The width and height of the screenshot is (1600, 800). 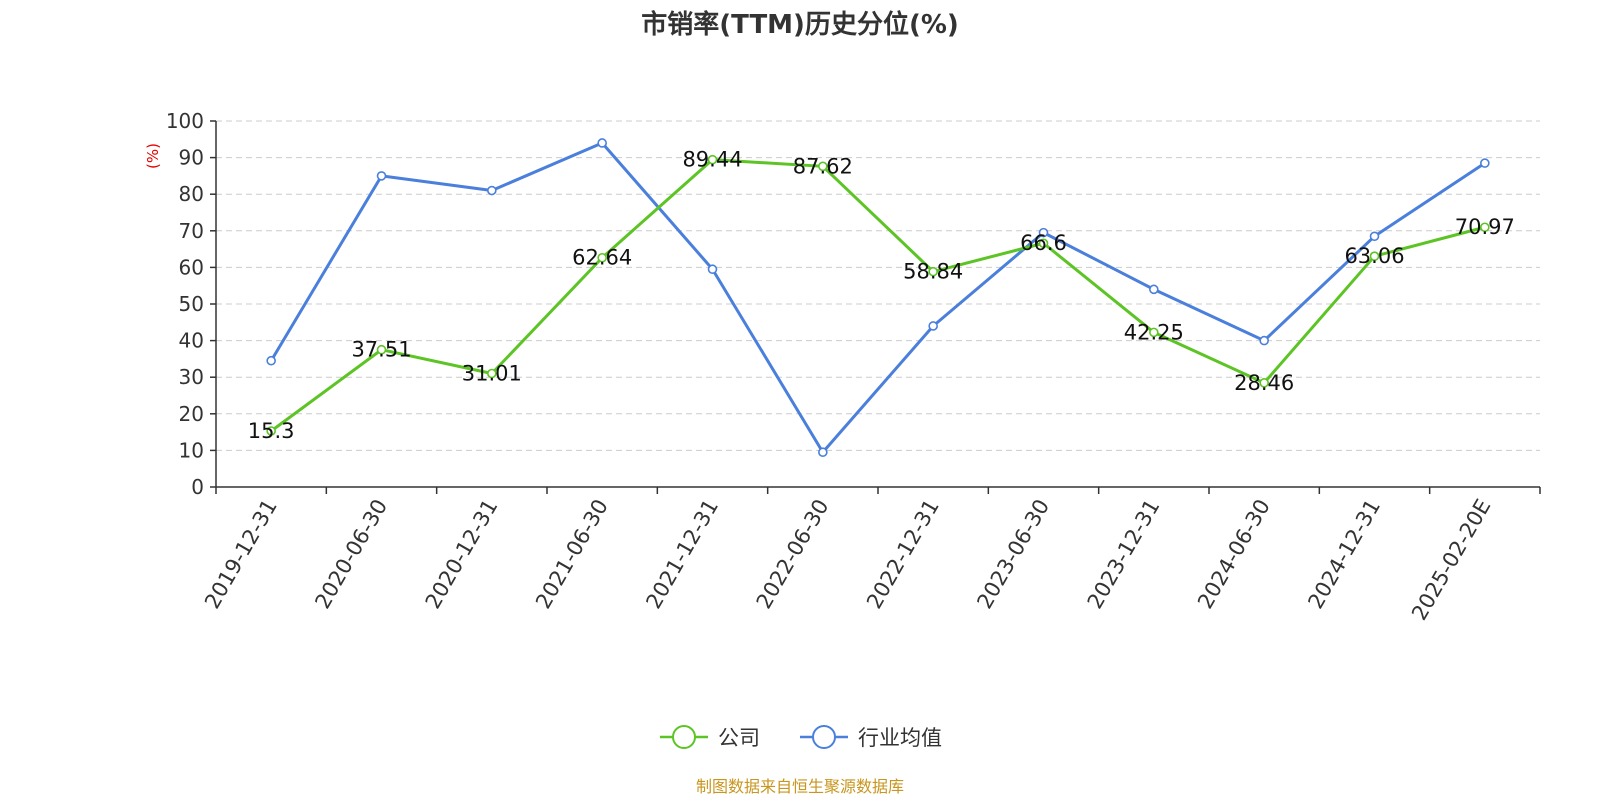 What do you see at coordinates (153, 156) in the screenshot?
I see `y-axis-label: (%)` at bounding box center [153, 156].